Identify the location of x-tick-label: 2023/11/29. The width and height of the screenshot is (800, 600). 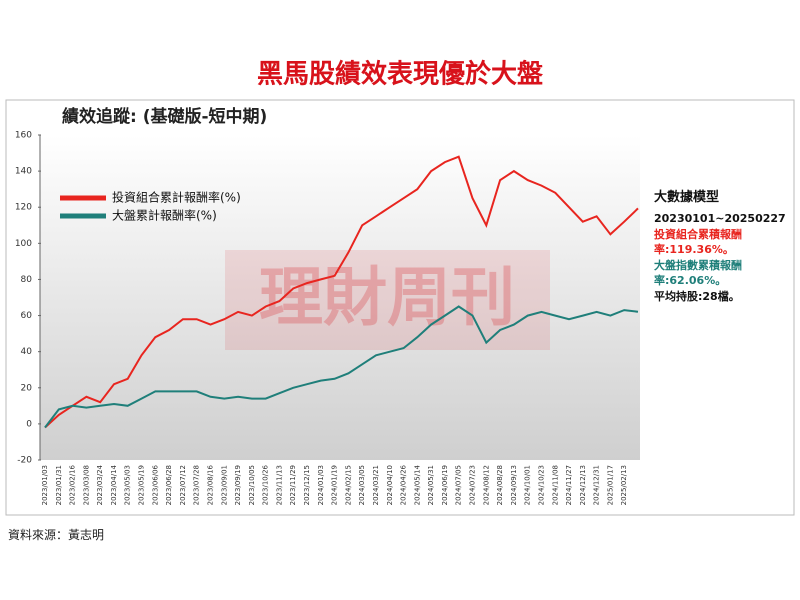
(293, 485).